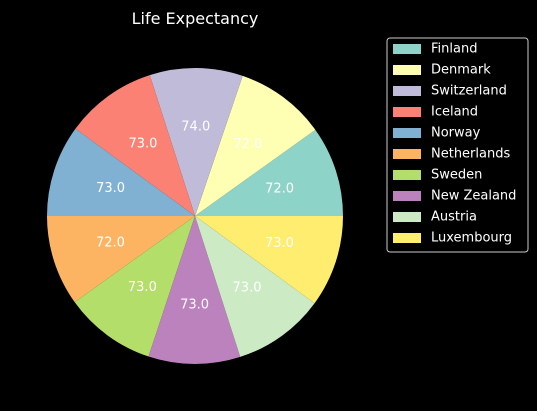  What do you see at coordinates (407, 196) in the screenshot?
I see `legend-swatch-new-zealand` at bounding box center [407, 196].